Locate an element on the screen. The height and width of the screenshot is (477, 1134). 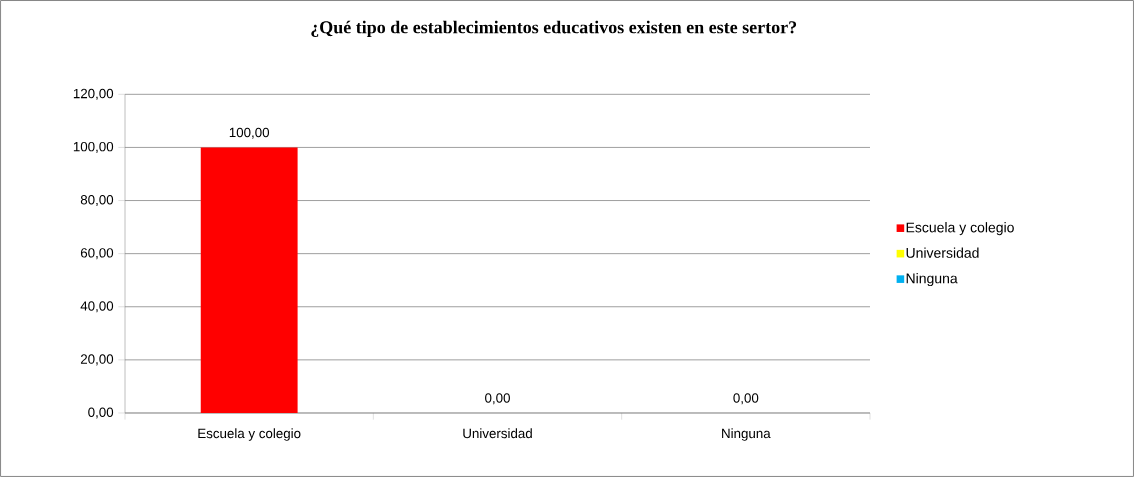
x-tick-label: Universidad is located at coordinates (497, 433).